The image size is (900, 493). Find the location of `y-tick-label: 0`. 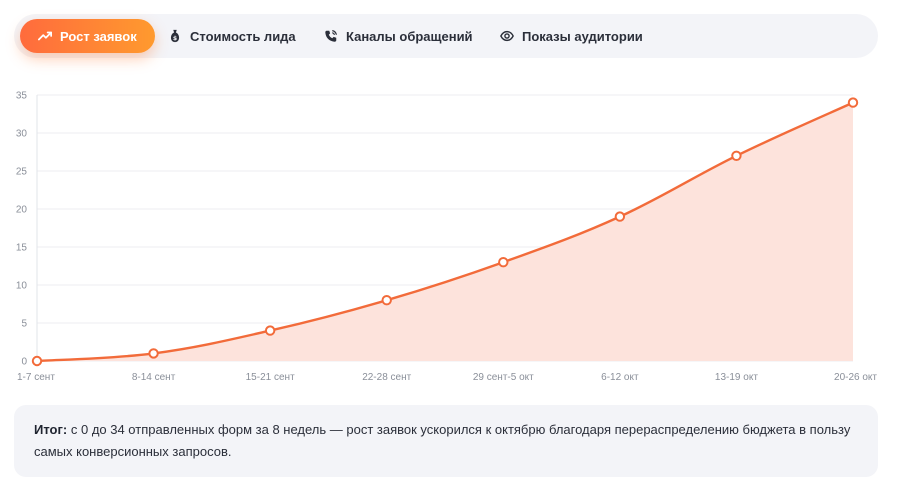

y-tick-label: 0 is located at coordinates (24, 362).